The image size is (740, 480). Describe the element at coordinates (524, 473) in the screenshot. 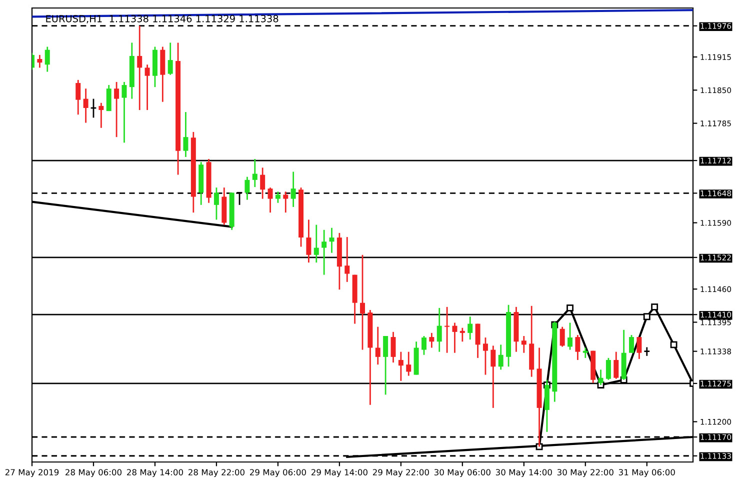

I see `x-tick-label: 30 May 14:00` at that location.